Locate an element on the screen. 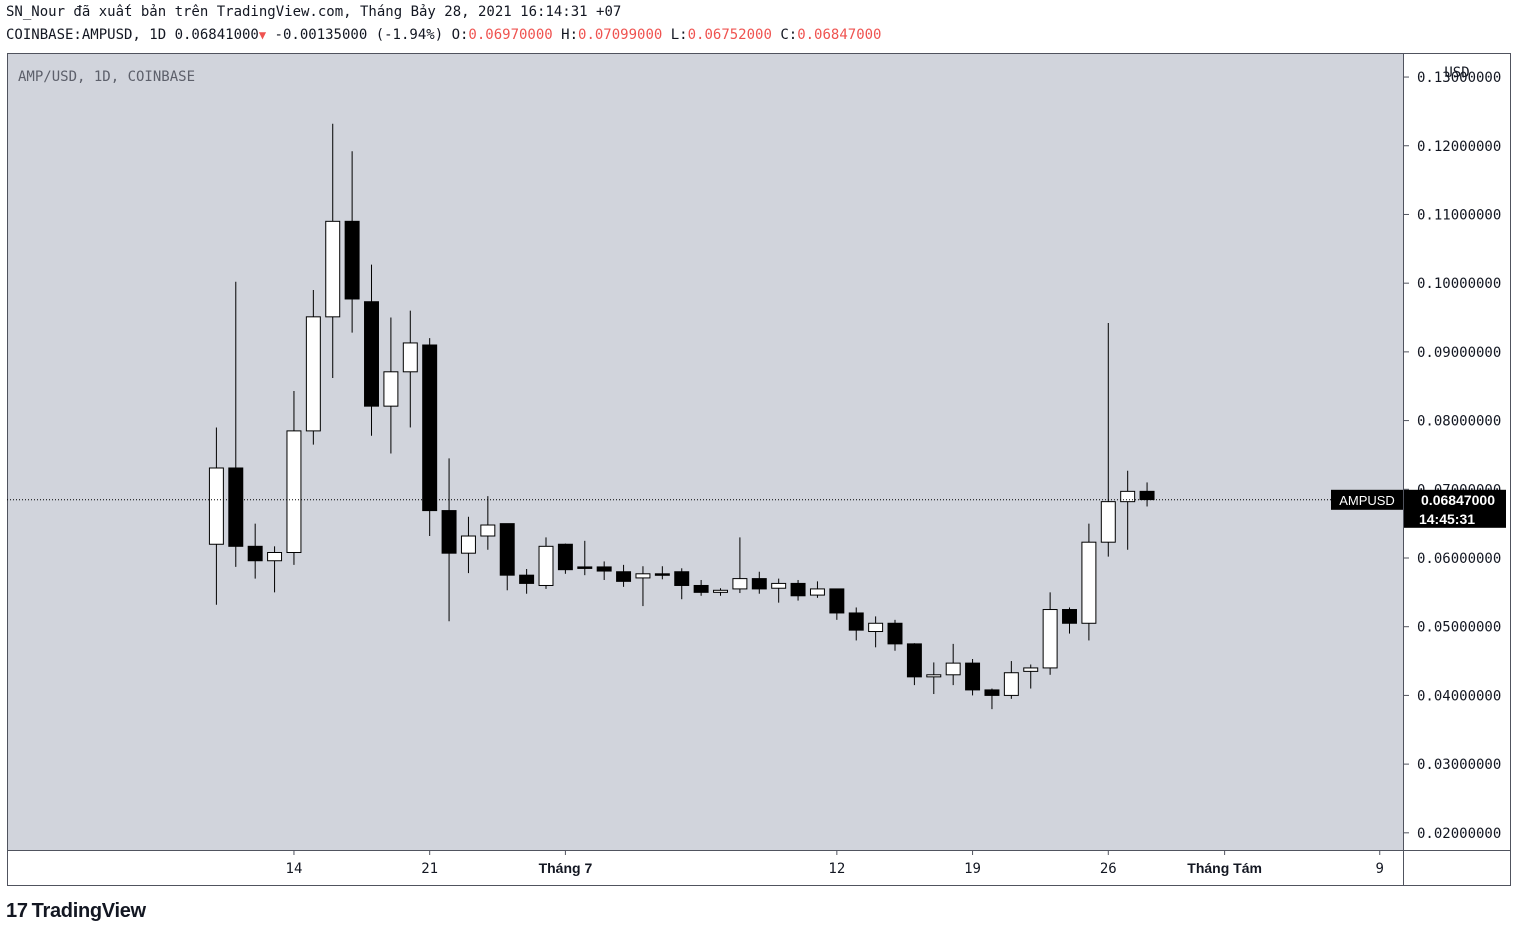  x-tick-label: Tháng 7 is located at coordinates (566, 868).